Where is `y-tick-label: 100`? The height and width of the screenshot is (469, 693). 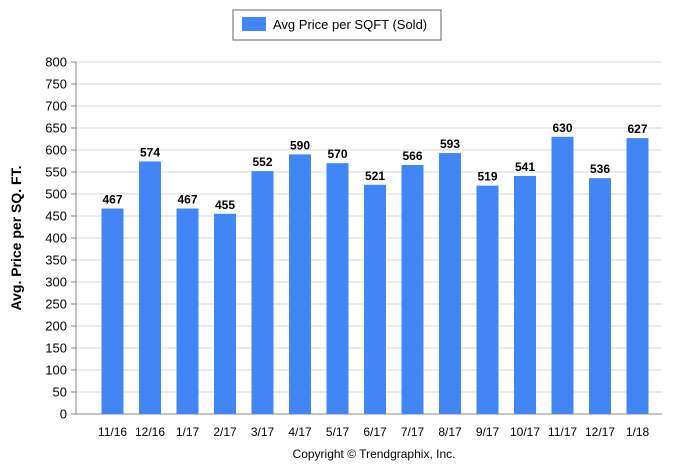
y-tick-label: 100 is located at coordinates (56, 370).